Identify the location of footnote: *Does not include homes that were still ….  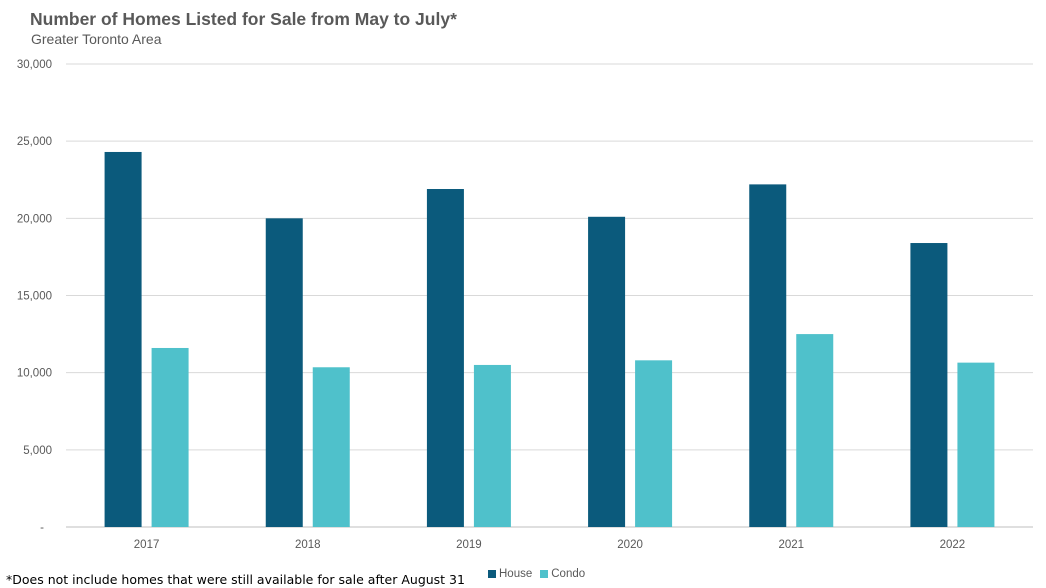
(235, 579).